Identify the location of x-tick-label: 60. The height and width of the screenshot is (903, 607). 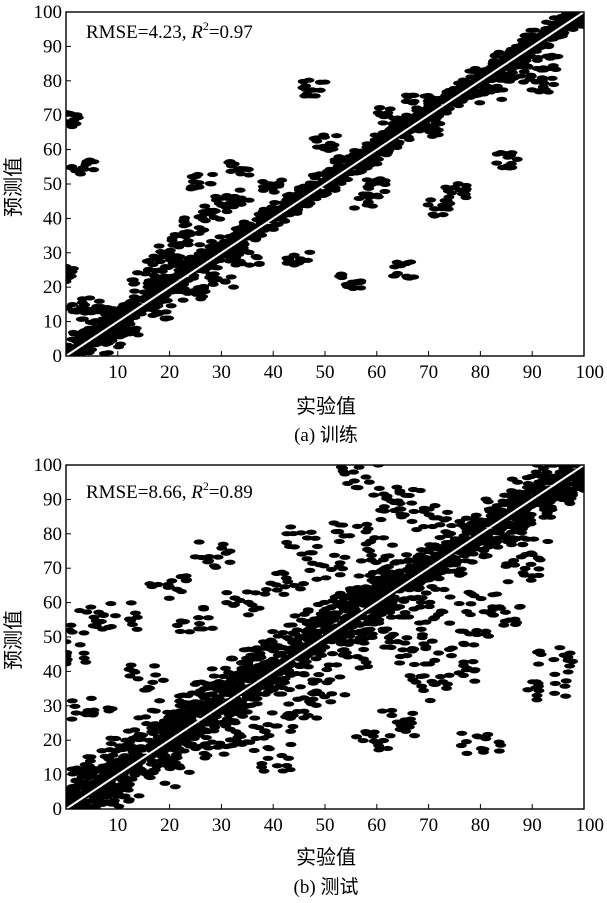
(376, 825).